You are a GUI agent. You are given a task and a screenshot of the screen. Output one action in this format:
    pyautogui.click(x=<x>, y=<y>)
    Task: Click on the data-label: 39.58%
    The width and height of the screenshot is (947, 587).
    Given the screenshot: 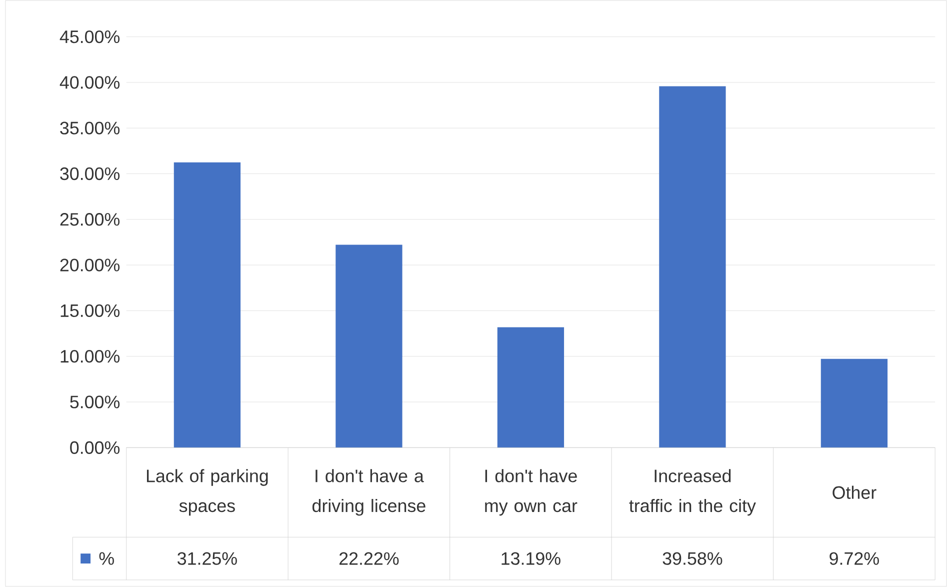 What is the action you would take?
    pyautogui.click(x=692, y=558)
    